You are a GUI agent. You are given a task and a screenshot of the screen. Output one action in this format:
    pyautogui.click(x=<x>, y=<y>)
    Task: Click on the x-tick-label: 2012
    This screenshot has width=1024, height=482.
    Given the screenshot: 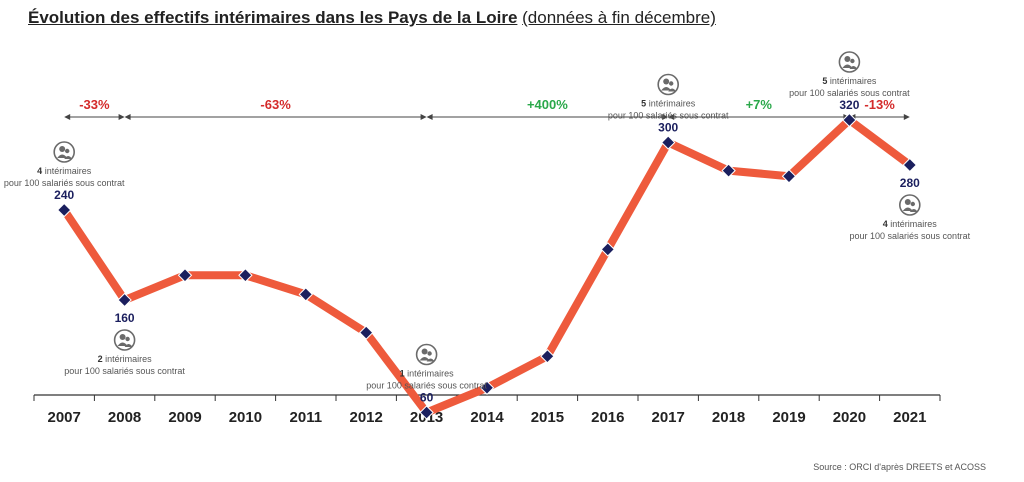 What is the action you would take?
    pyautogui.click(x=366, y=417)
    